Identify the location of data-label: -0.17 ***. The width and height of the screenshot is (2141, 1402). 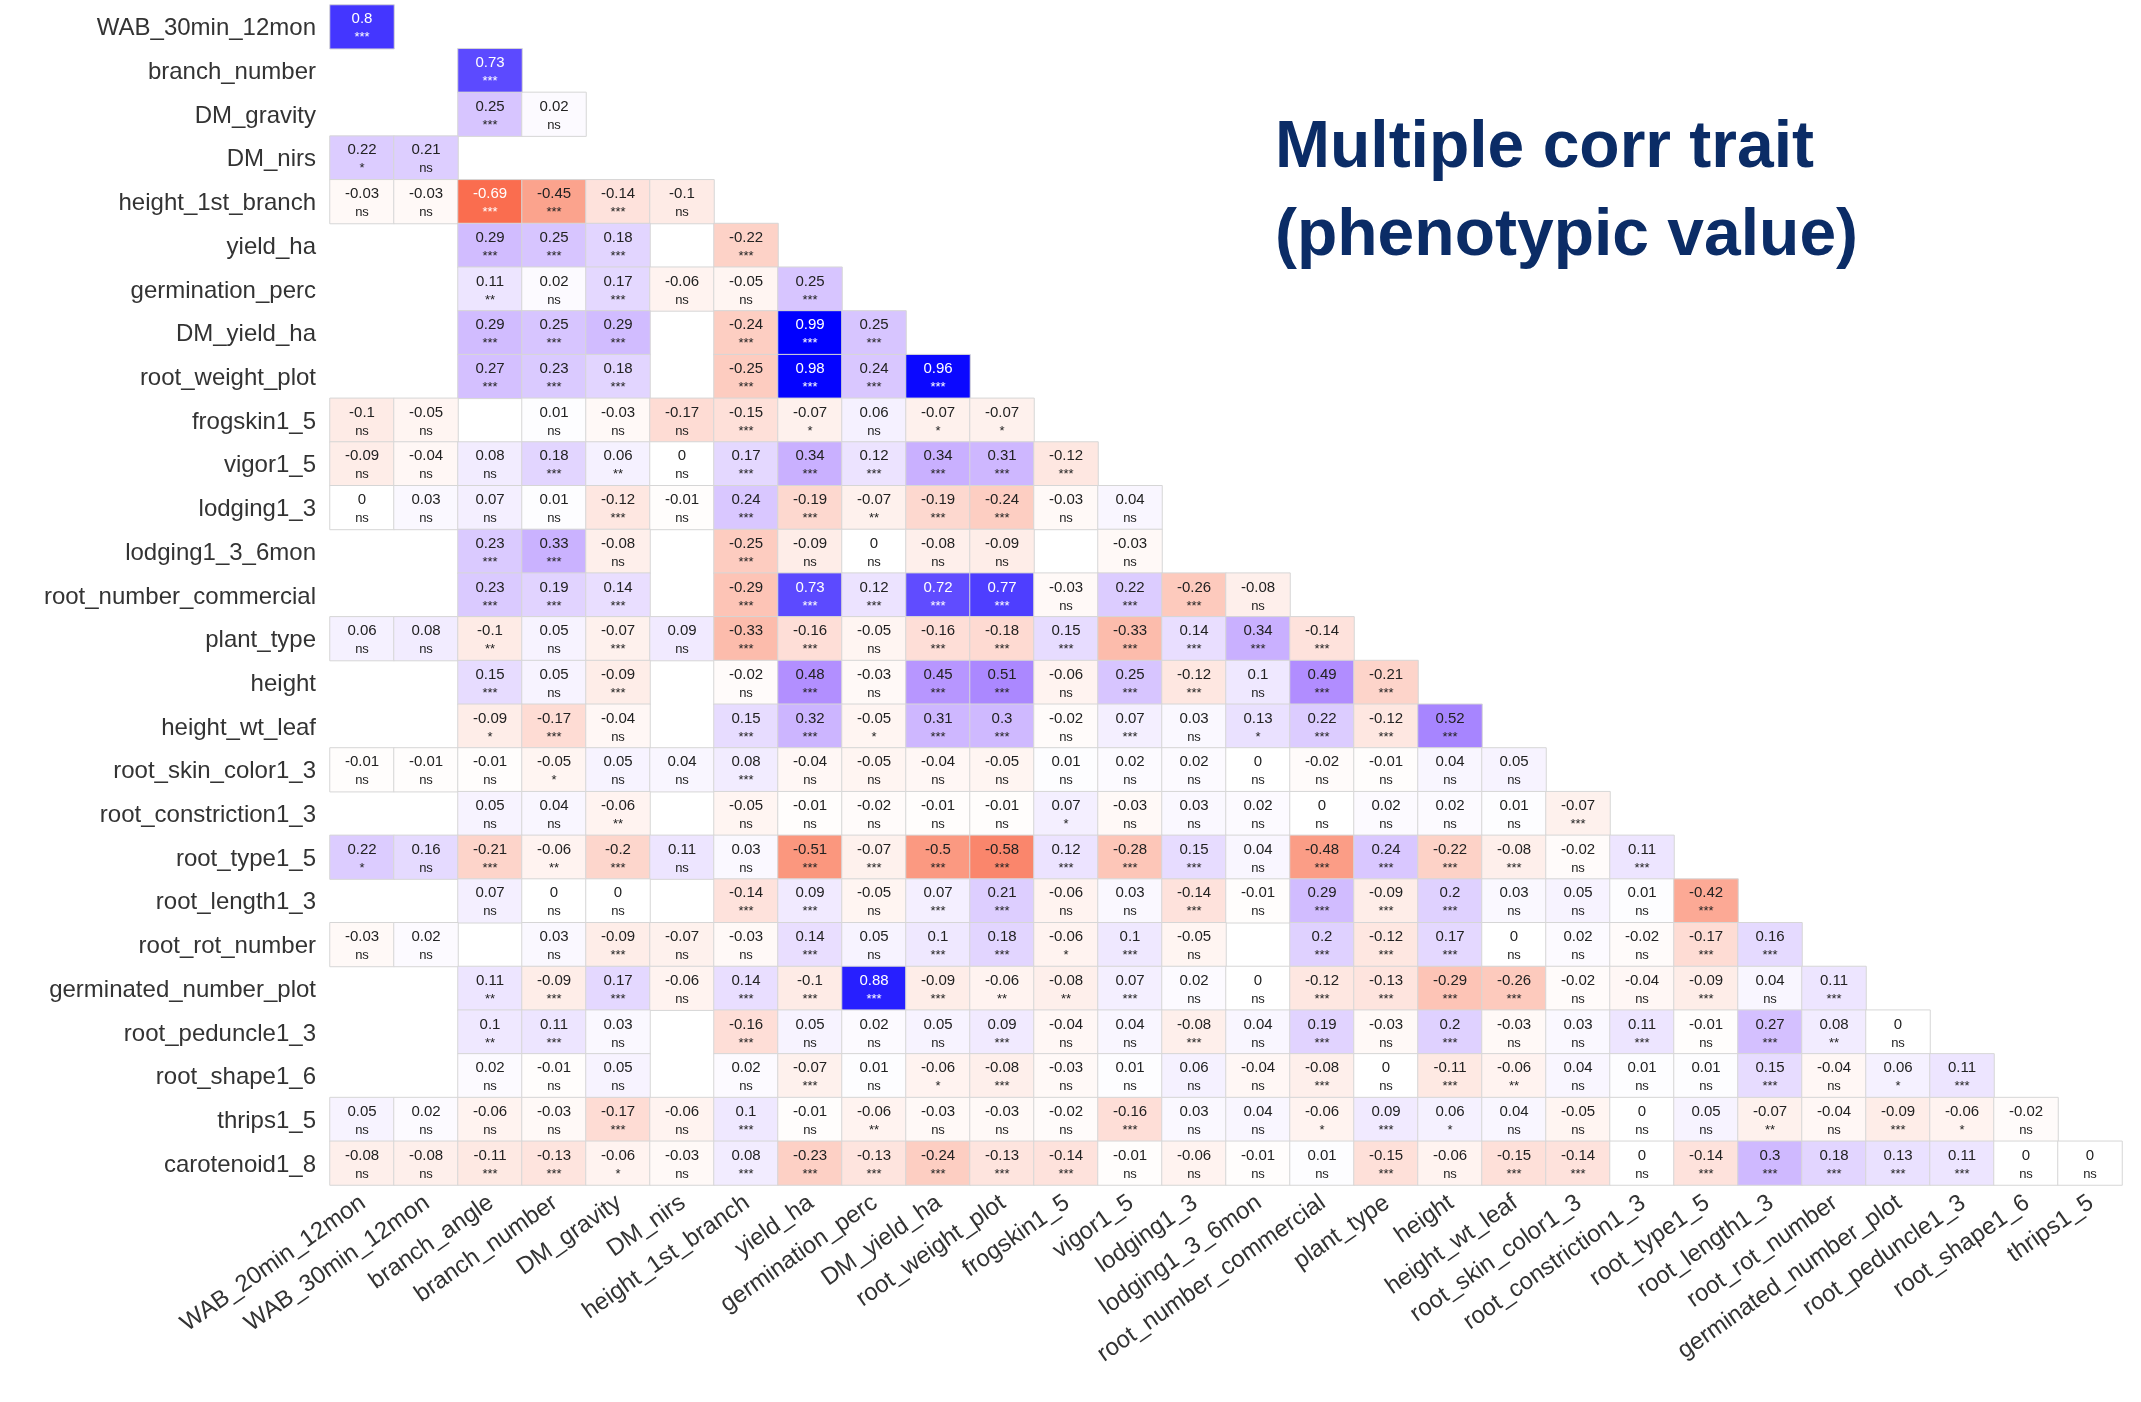
(554, 726).